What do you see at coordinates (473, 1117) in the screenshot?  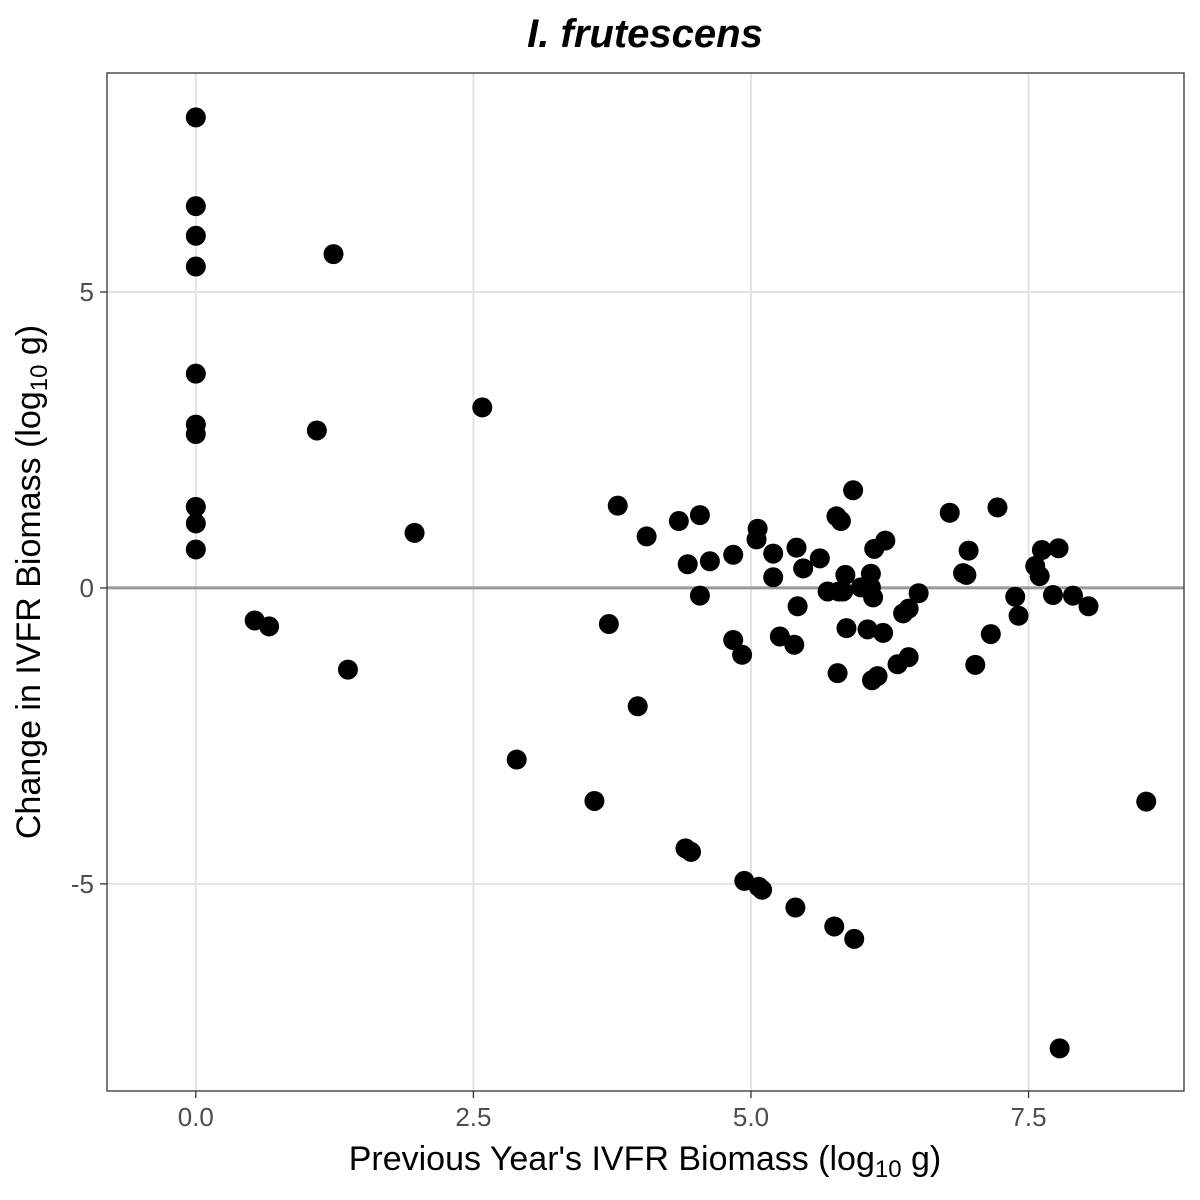 I see `x-tick-label: 2.5` at bounding box center [473, 1117].